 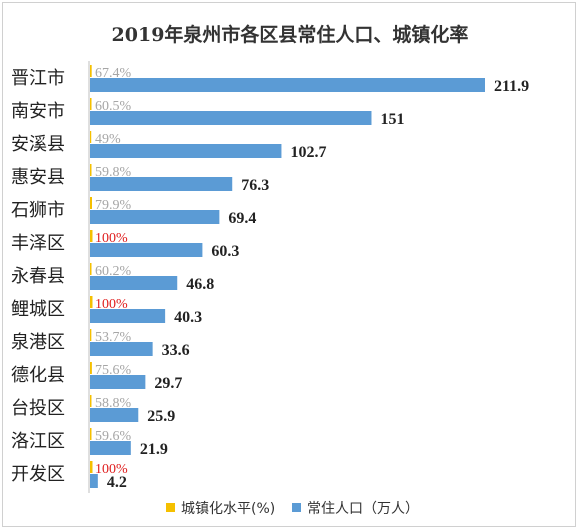 What do you see at coordinates (108, 139) in the screenshot?
I see `urbanization-value-label: 49%` at bounding box center [108, 139].